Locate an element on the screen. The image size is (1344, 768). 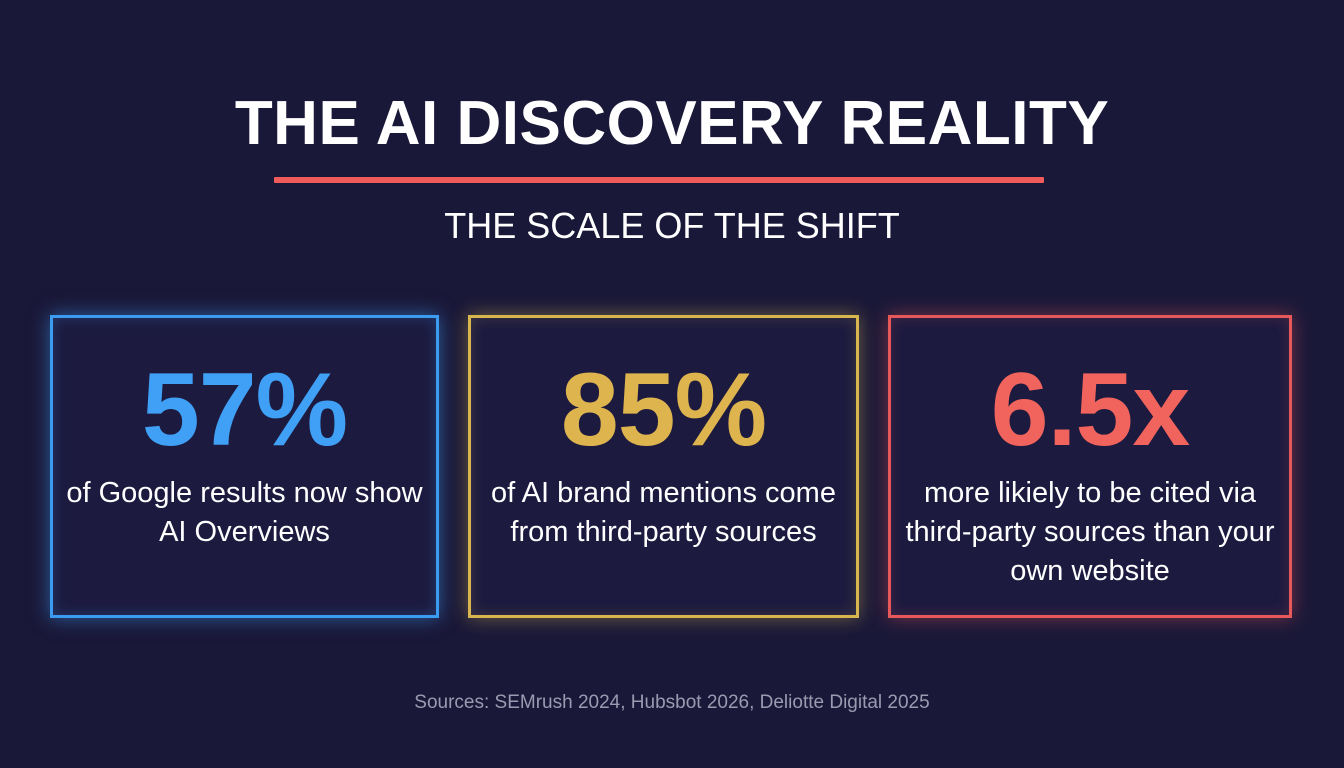
title-underline is located at coordinates (659, 180).